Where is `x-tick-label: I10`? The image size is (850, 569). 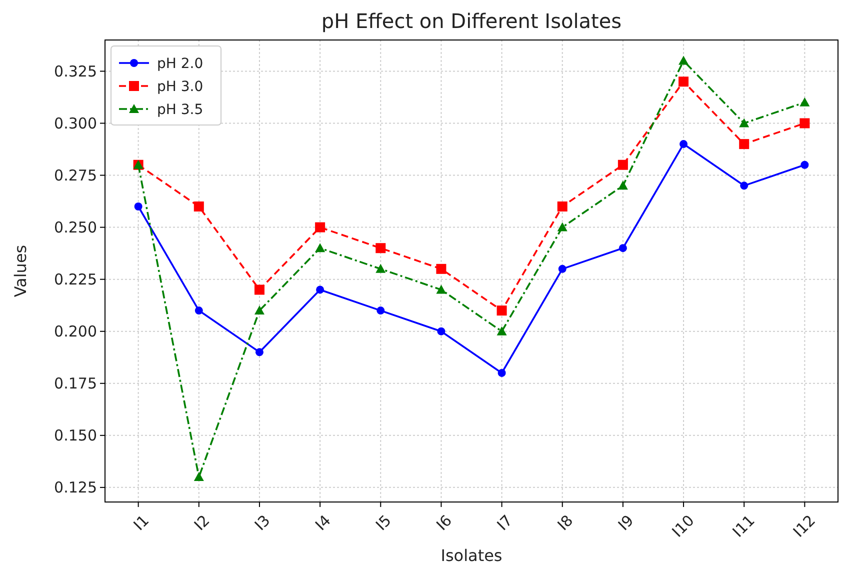 x-tick-label: I10 is located at coordinates (683, 526).